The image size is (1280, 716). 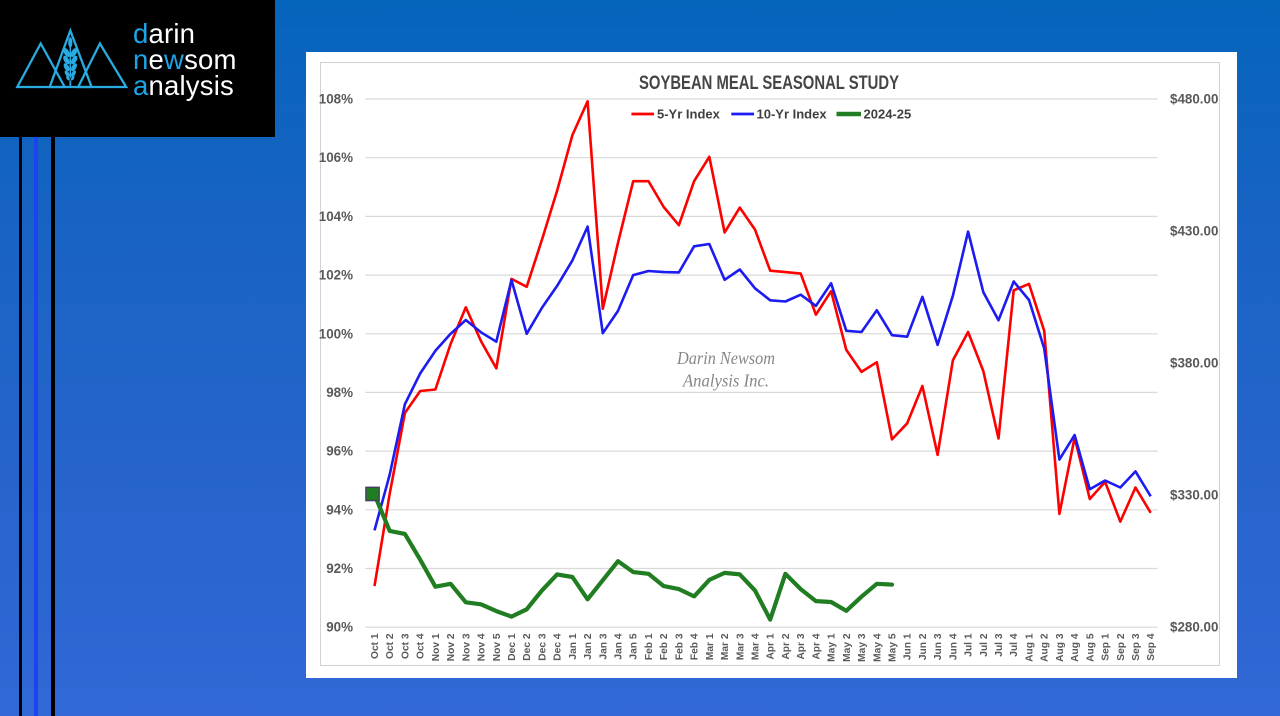 What do you see at coordinates (725, 381) in the screenshot?
I see `svg-text: Analysis Inc.` at bounding box center [725, 381].